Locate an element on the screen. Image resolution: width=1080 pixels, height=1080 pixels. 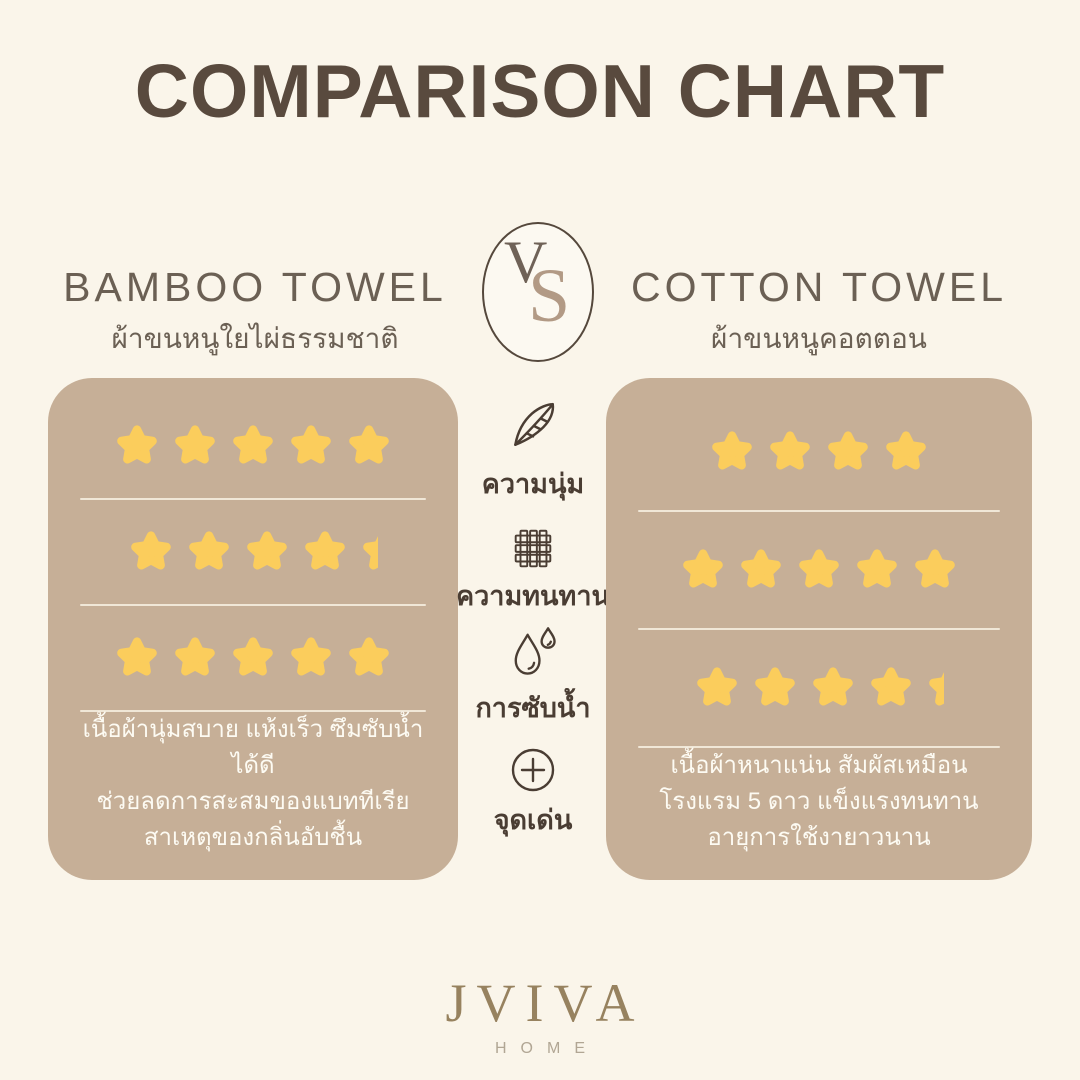
criteria-label-absorbency: การซับน้ำ is located at coordinates (533, 708).